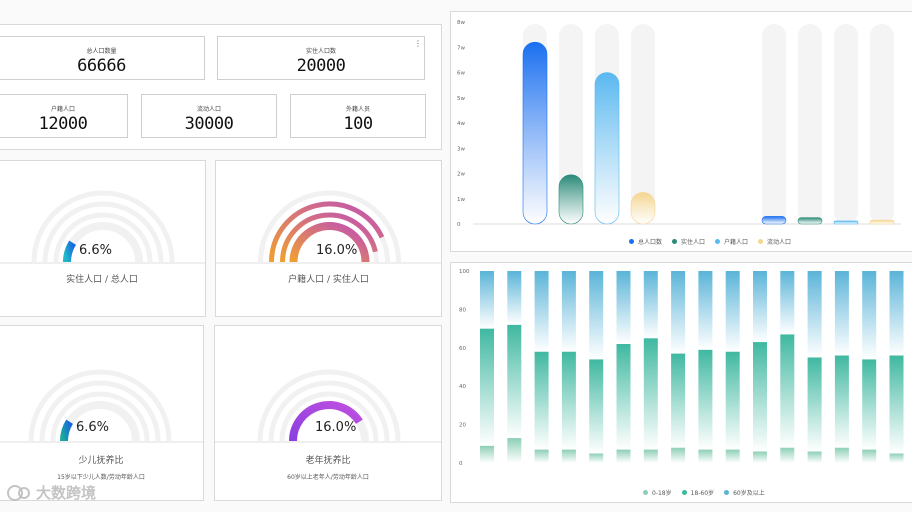 Image resolution: width=912 pixels, height=512 pixels. What do you see at coordinates (461, 464) in the screenshot?
I see `y-tick-label: 0` at bounding box center [461, 464].